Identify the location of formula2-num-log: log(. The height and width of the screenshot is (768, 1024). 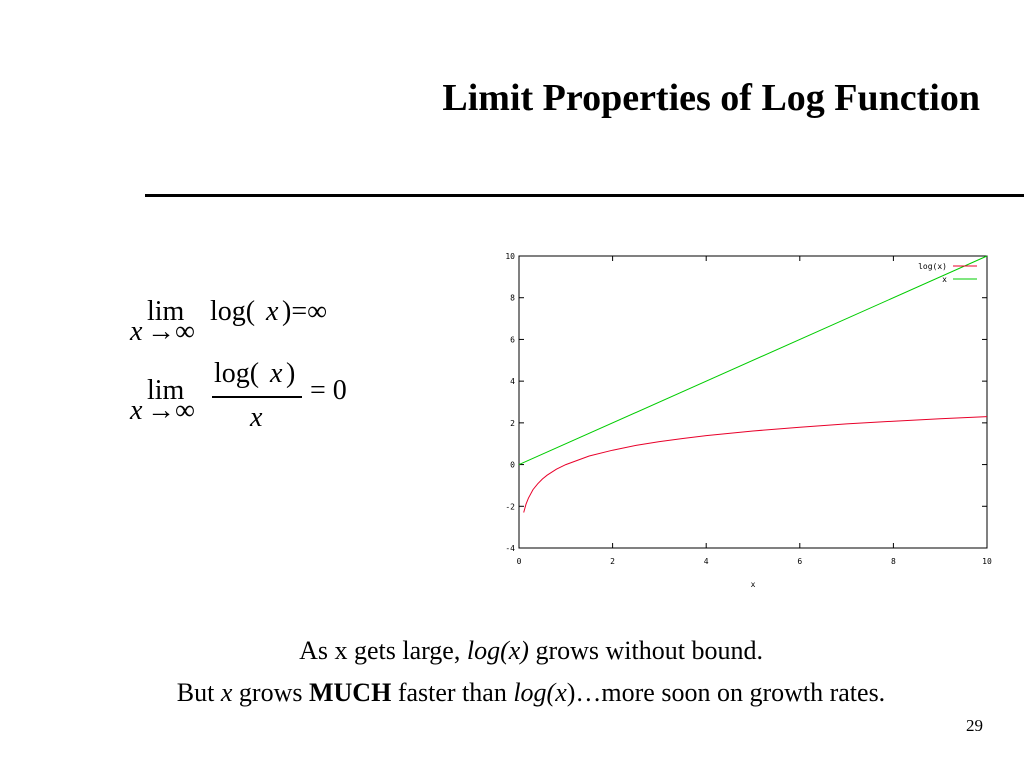
(237, 373).